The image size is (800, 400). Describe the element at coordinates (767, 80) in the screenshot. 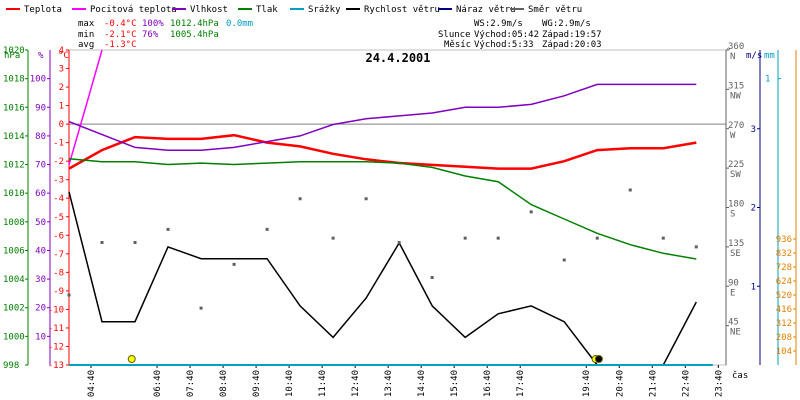

I see `precip-tick-label: 1` at that location.